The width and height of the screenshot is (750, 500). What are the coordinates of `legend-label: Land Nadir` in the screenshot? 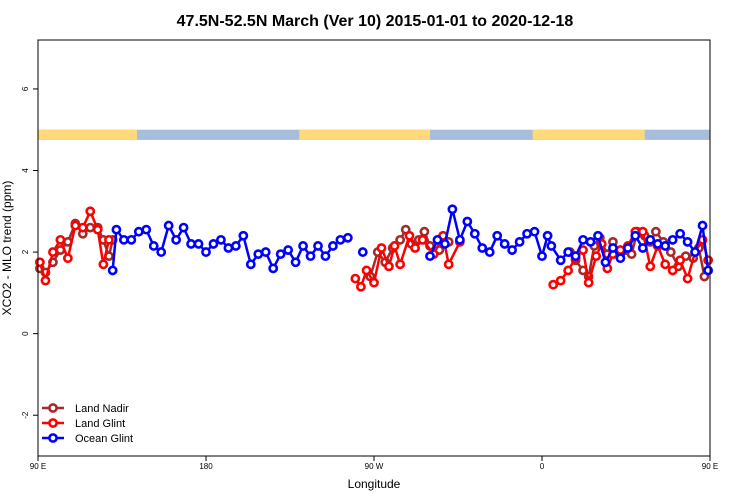 It's located at (102, 409).